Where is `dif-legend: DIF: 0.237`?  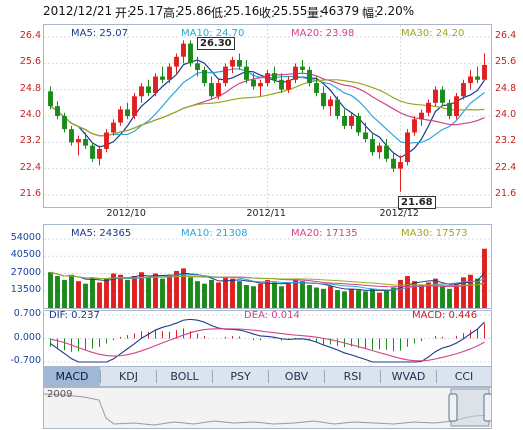 dif-legend: DIF: 0.237 is located at coordinates (74, 315).